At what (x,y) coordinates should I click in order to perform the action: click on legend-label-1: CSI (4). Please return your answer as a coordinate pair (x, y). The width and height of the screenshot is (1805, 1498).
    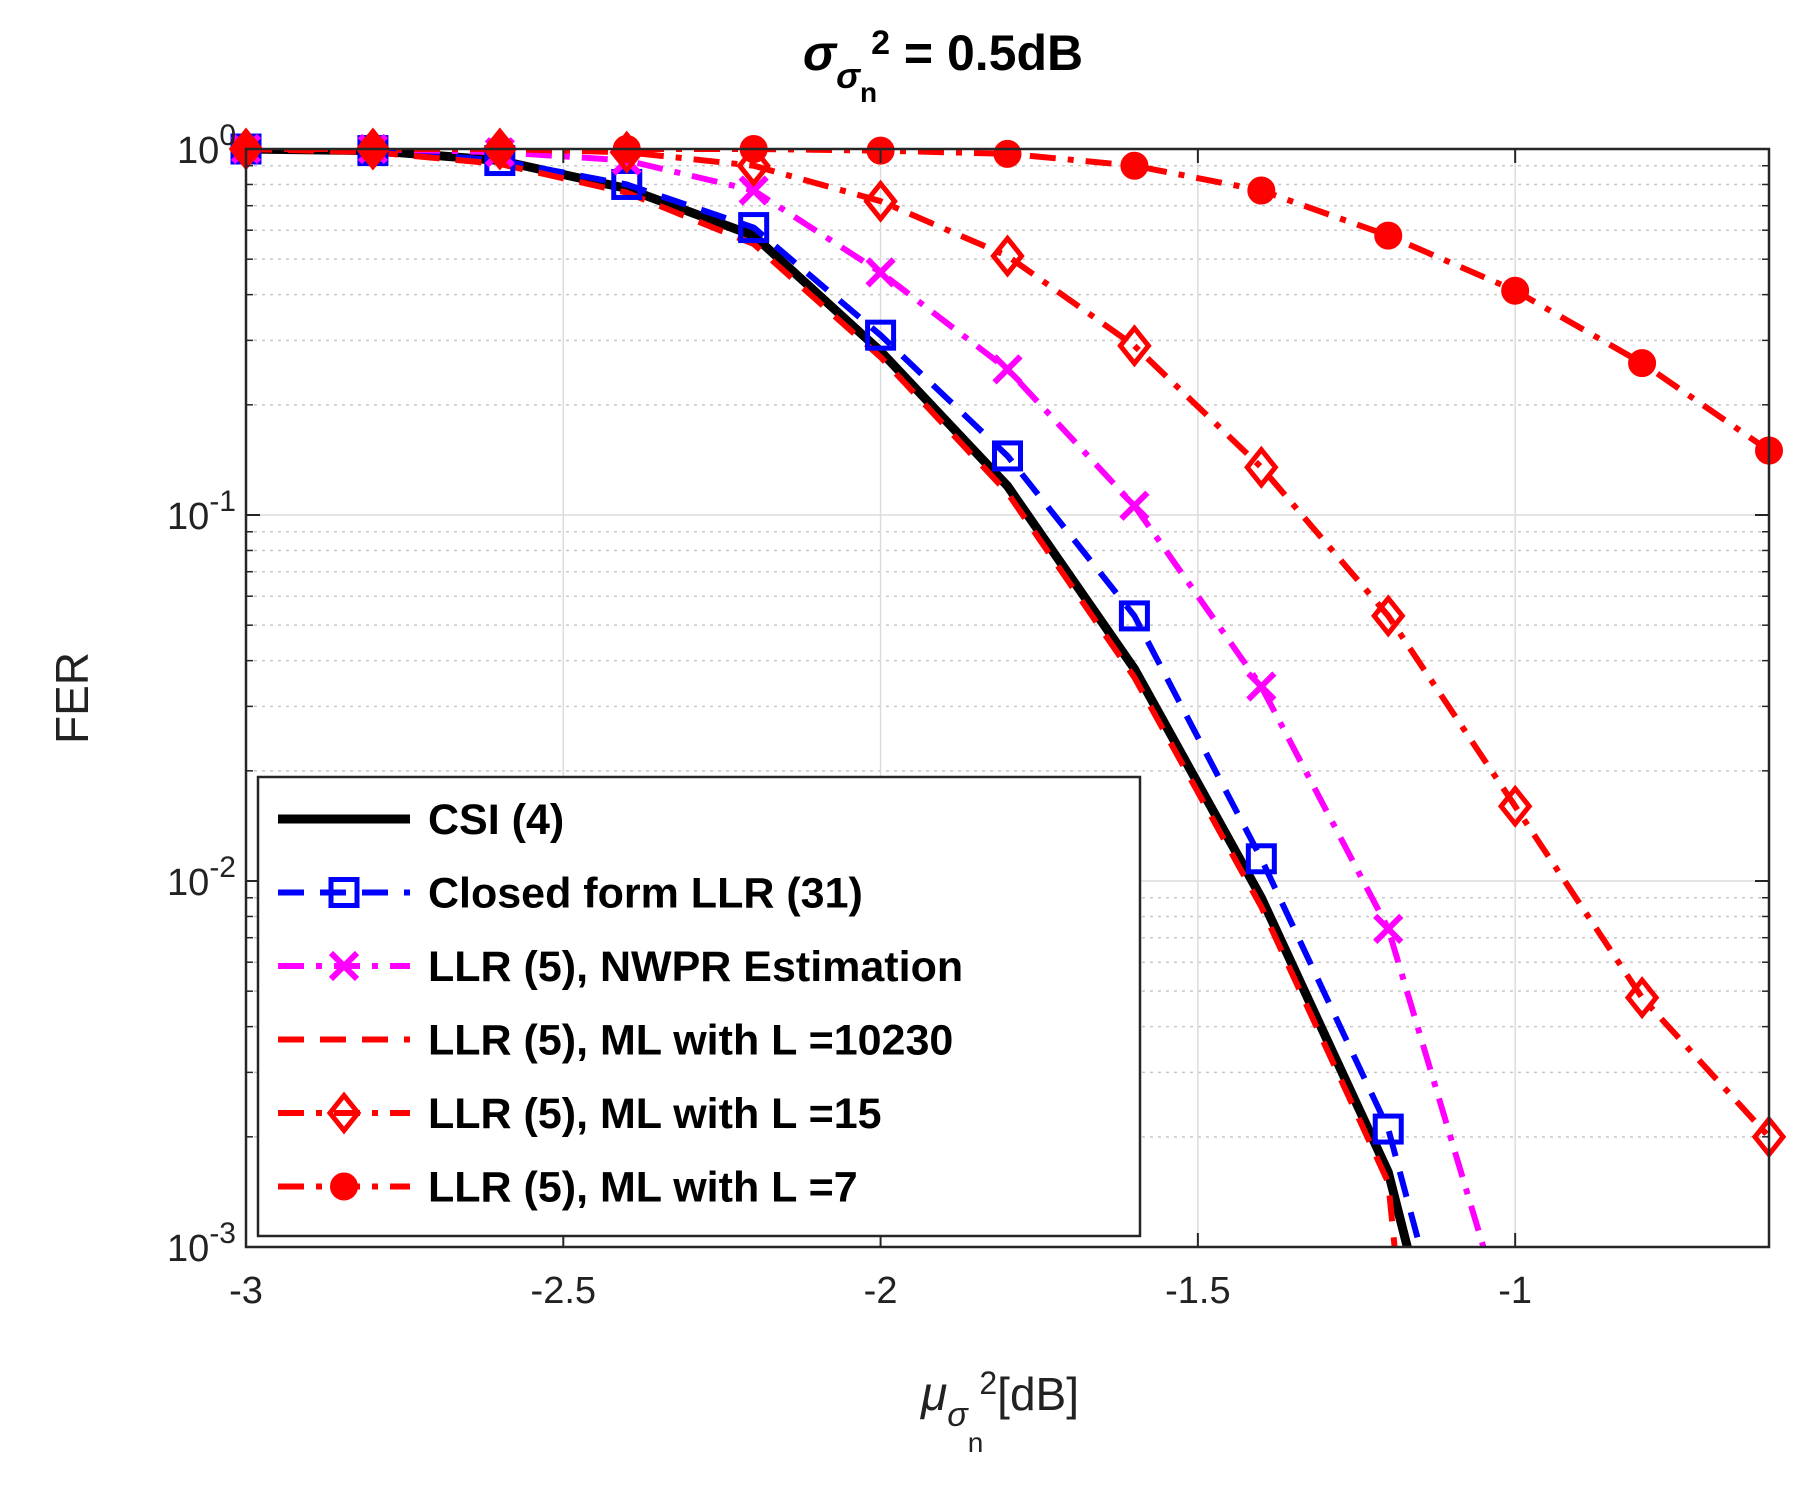
    Looking at the image, I should click on (496, 820).